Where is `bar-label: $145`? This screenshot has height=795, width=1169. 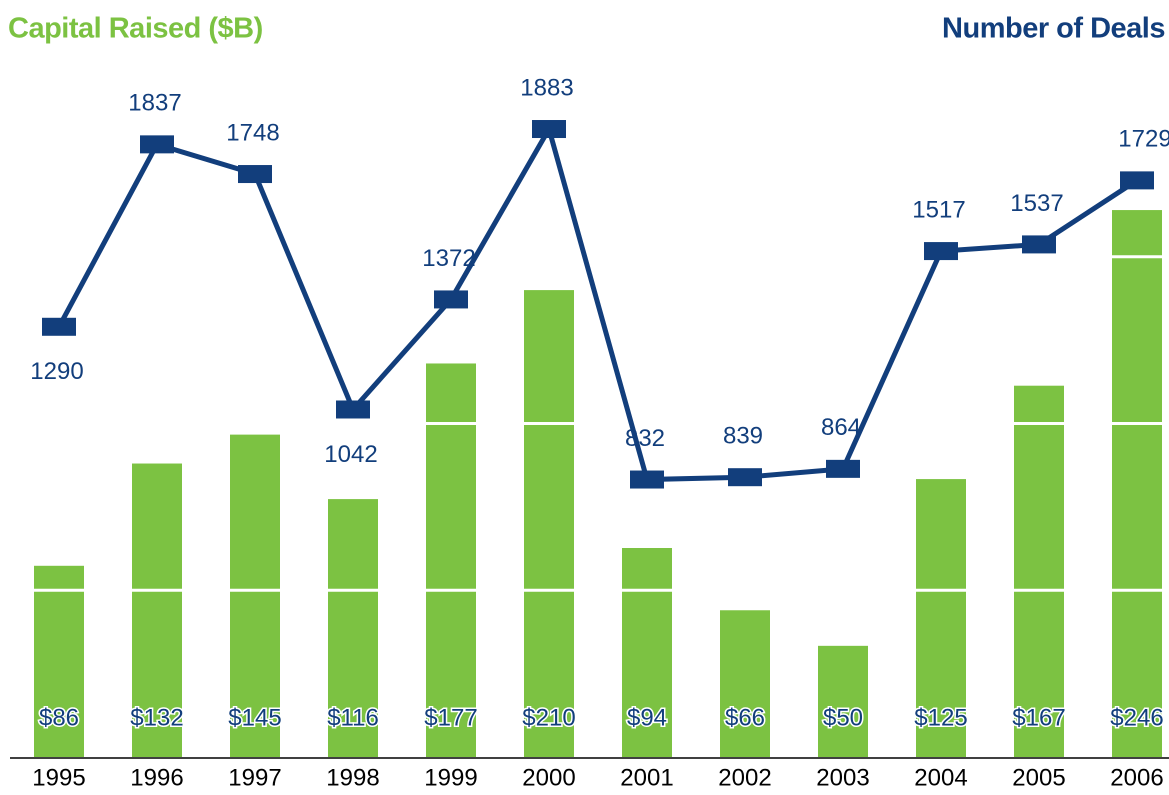
bar-label: $145 is located at coordinates (254, 717).